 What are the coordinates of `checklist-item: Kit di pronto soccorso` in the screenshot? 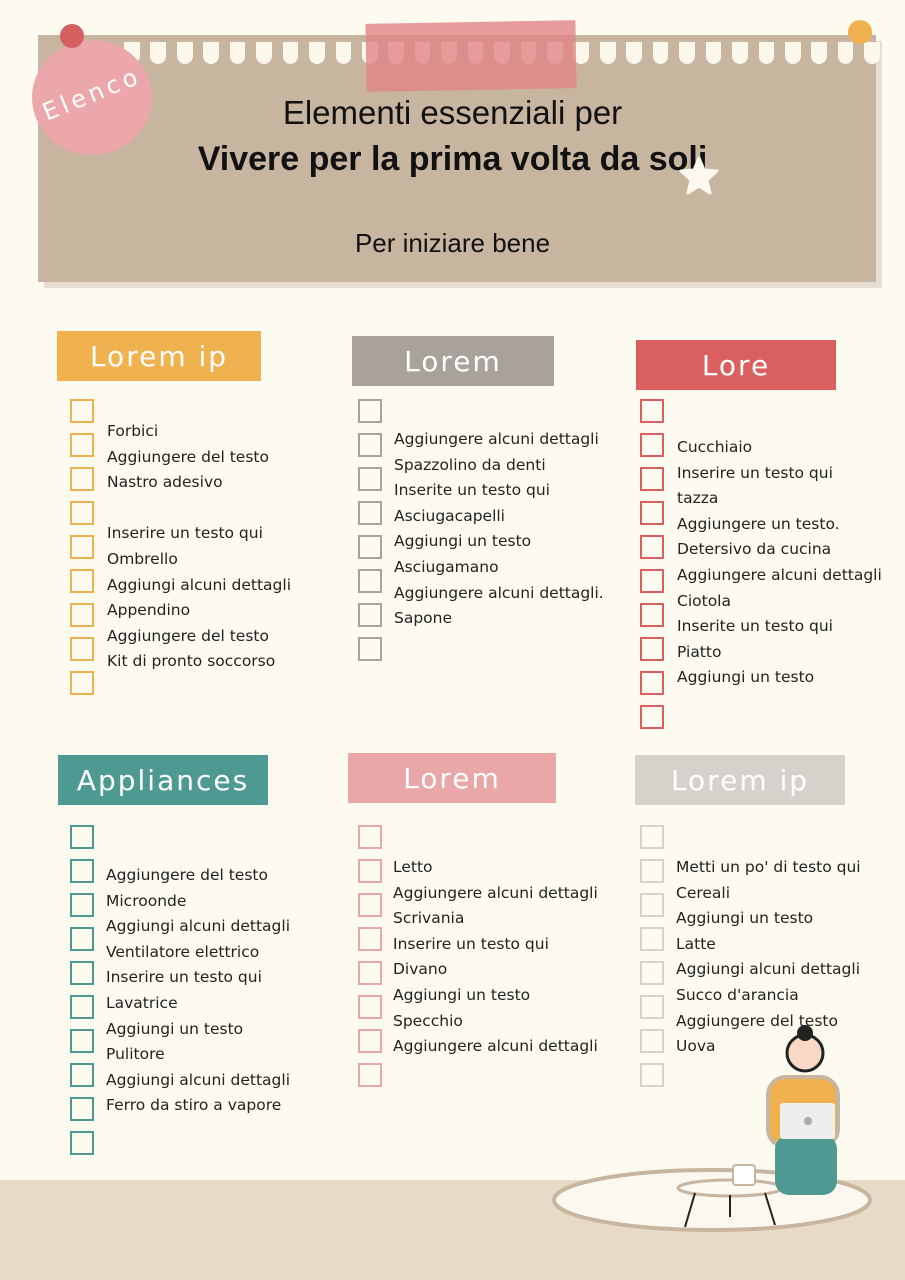 It's located at (191, 661).